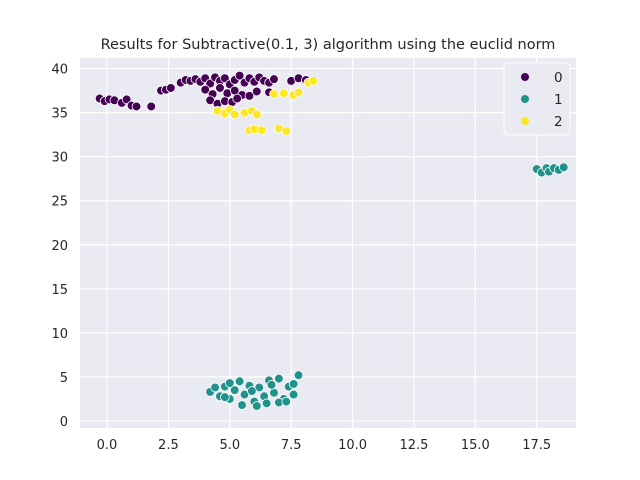  Describe the element at coordinates (413, 445) in the screenshot. I see `x-tick-label: 12.5` at that location.